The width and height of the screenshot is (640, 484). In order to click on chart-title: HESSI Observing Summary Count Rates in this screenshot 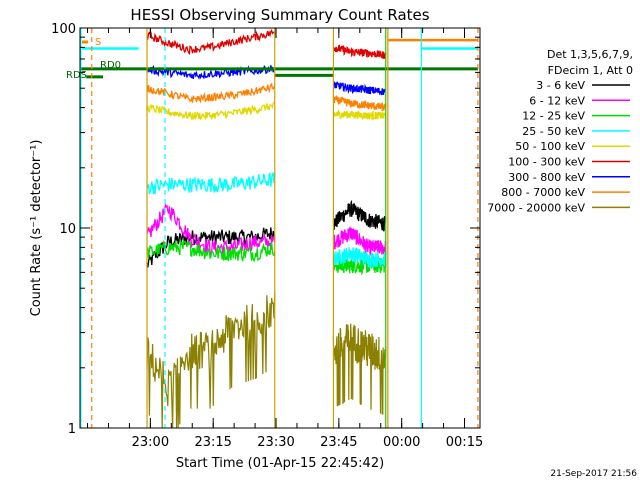, I will do `click(279, 15)`.